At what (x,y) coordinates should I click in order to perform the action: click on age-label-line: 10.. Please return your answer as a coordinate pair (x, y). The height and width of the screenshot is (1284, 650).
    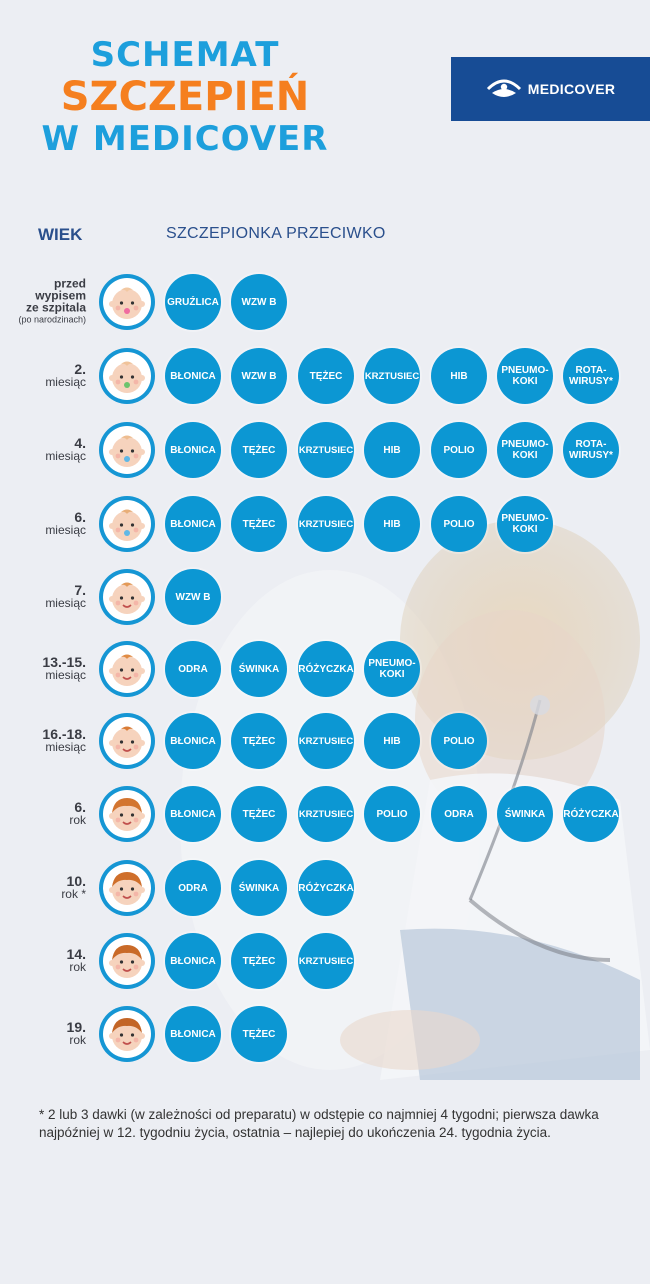
    Looking at the image, I should click on (76, 881).